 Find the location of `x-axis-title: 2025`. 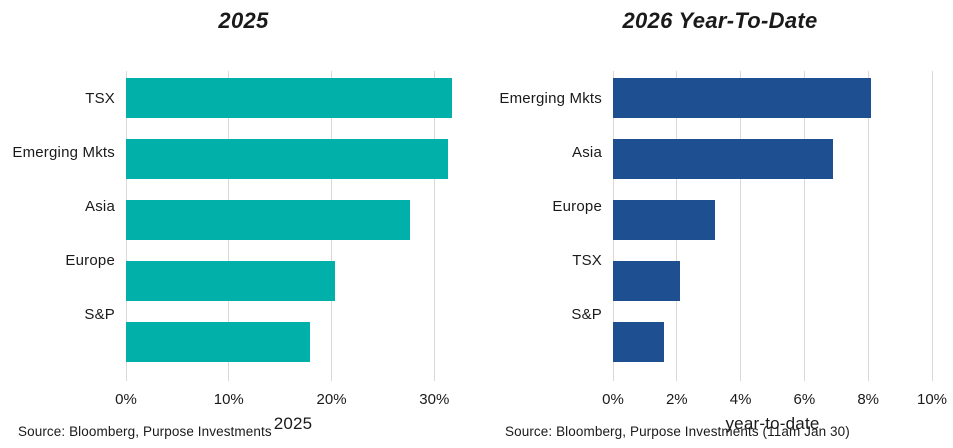

x-axis-title: 2025 is located at coordinates (293, 423).